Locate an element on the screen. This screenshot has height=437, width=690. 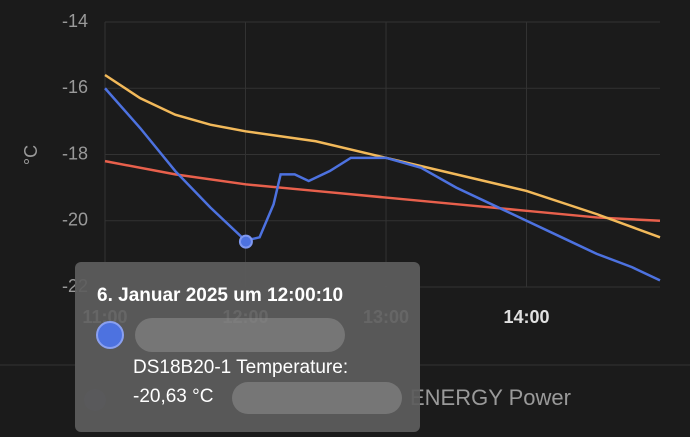
y-tick-label: -20 is located at coordinates (75, 220).